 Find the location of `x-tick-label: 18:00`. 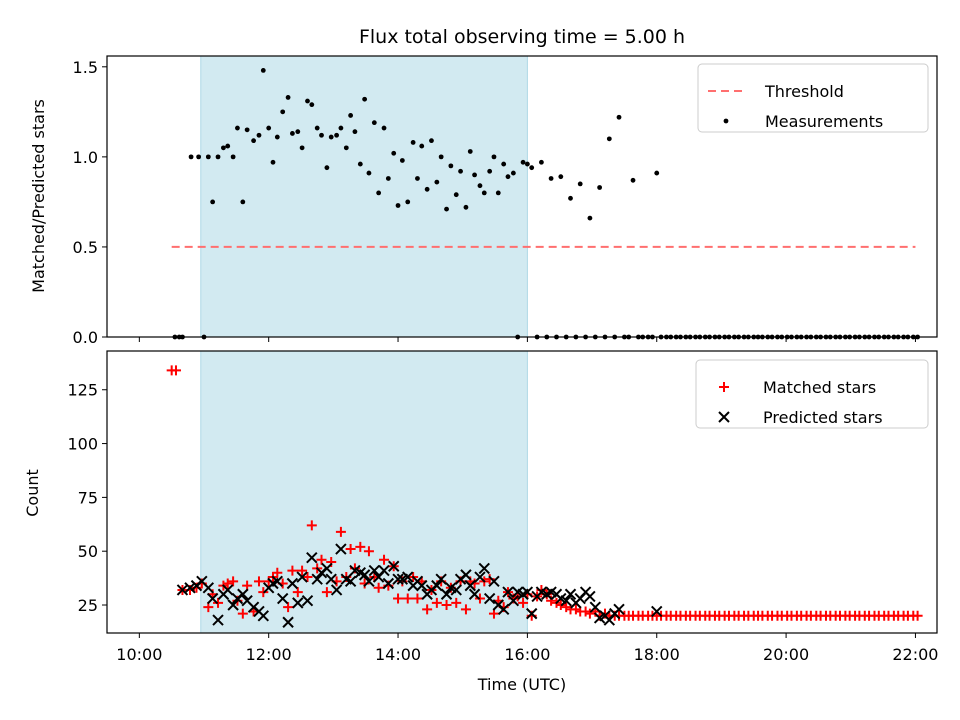

x-tick-label: 18:00 is located at coordinates (657, 654).